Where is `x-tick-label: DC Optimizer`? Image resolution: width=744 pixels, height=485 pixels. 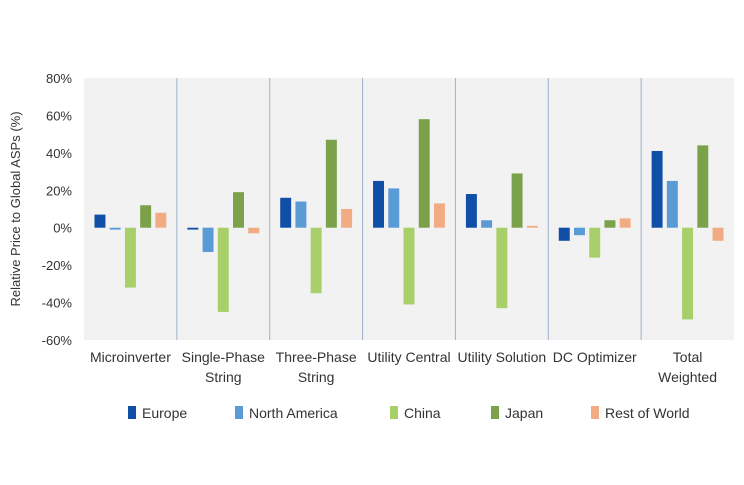 x-tick-label: DC Optimizer is located at coordinates (595, 357).